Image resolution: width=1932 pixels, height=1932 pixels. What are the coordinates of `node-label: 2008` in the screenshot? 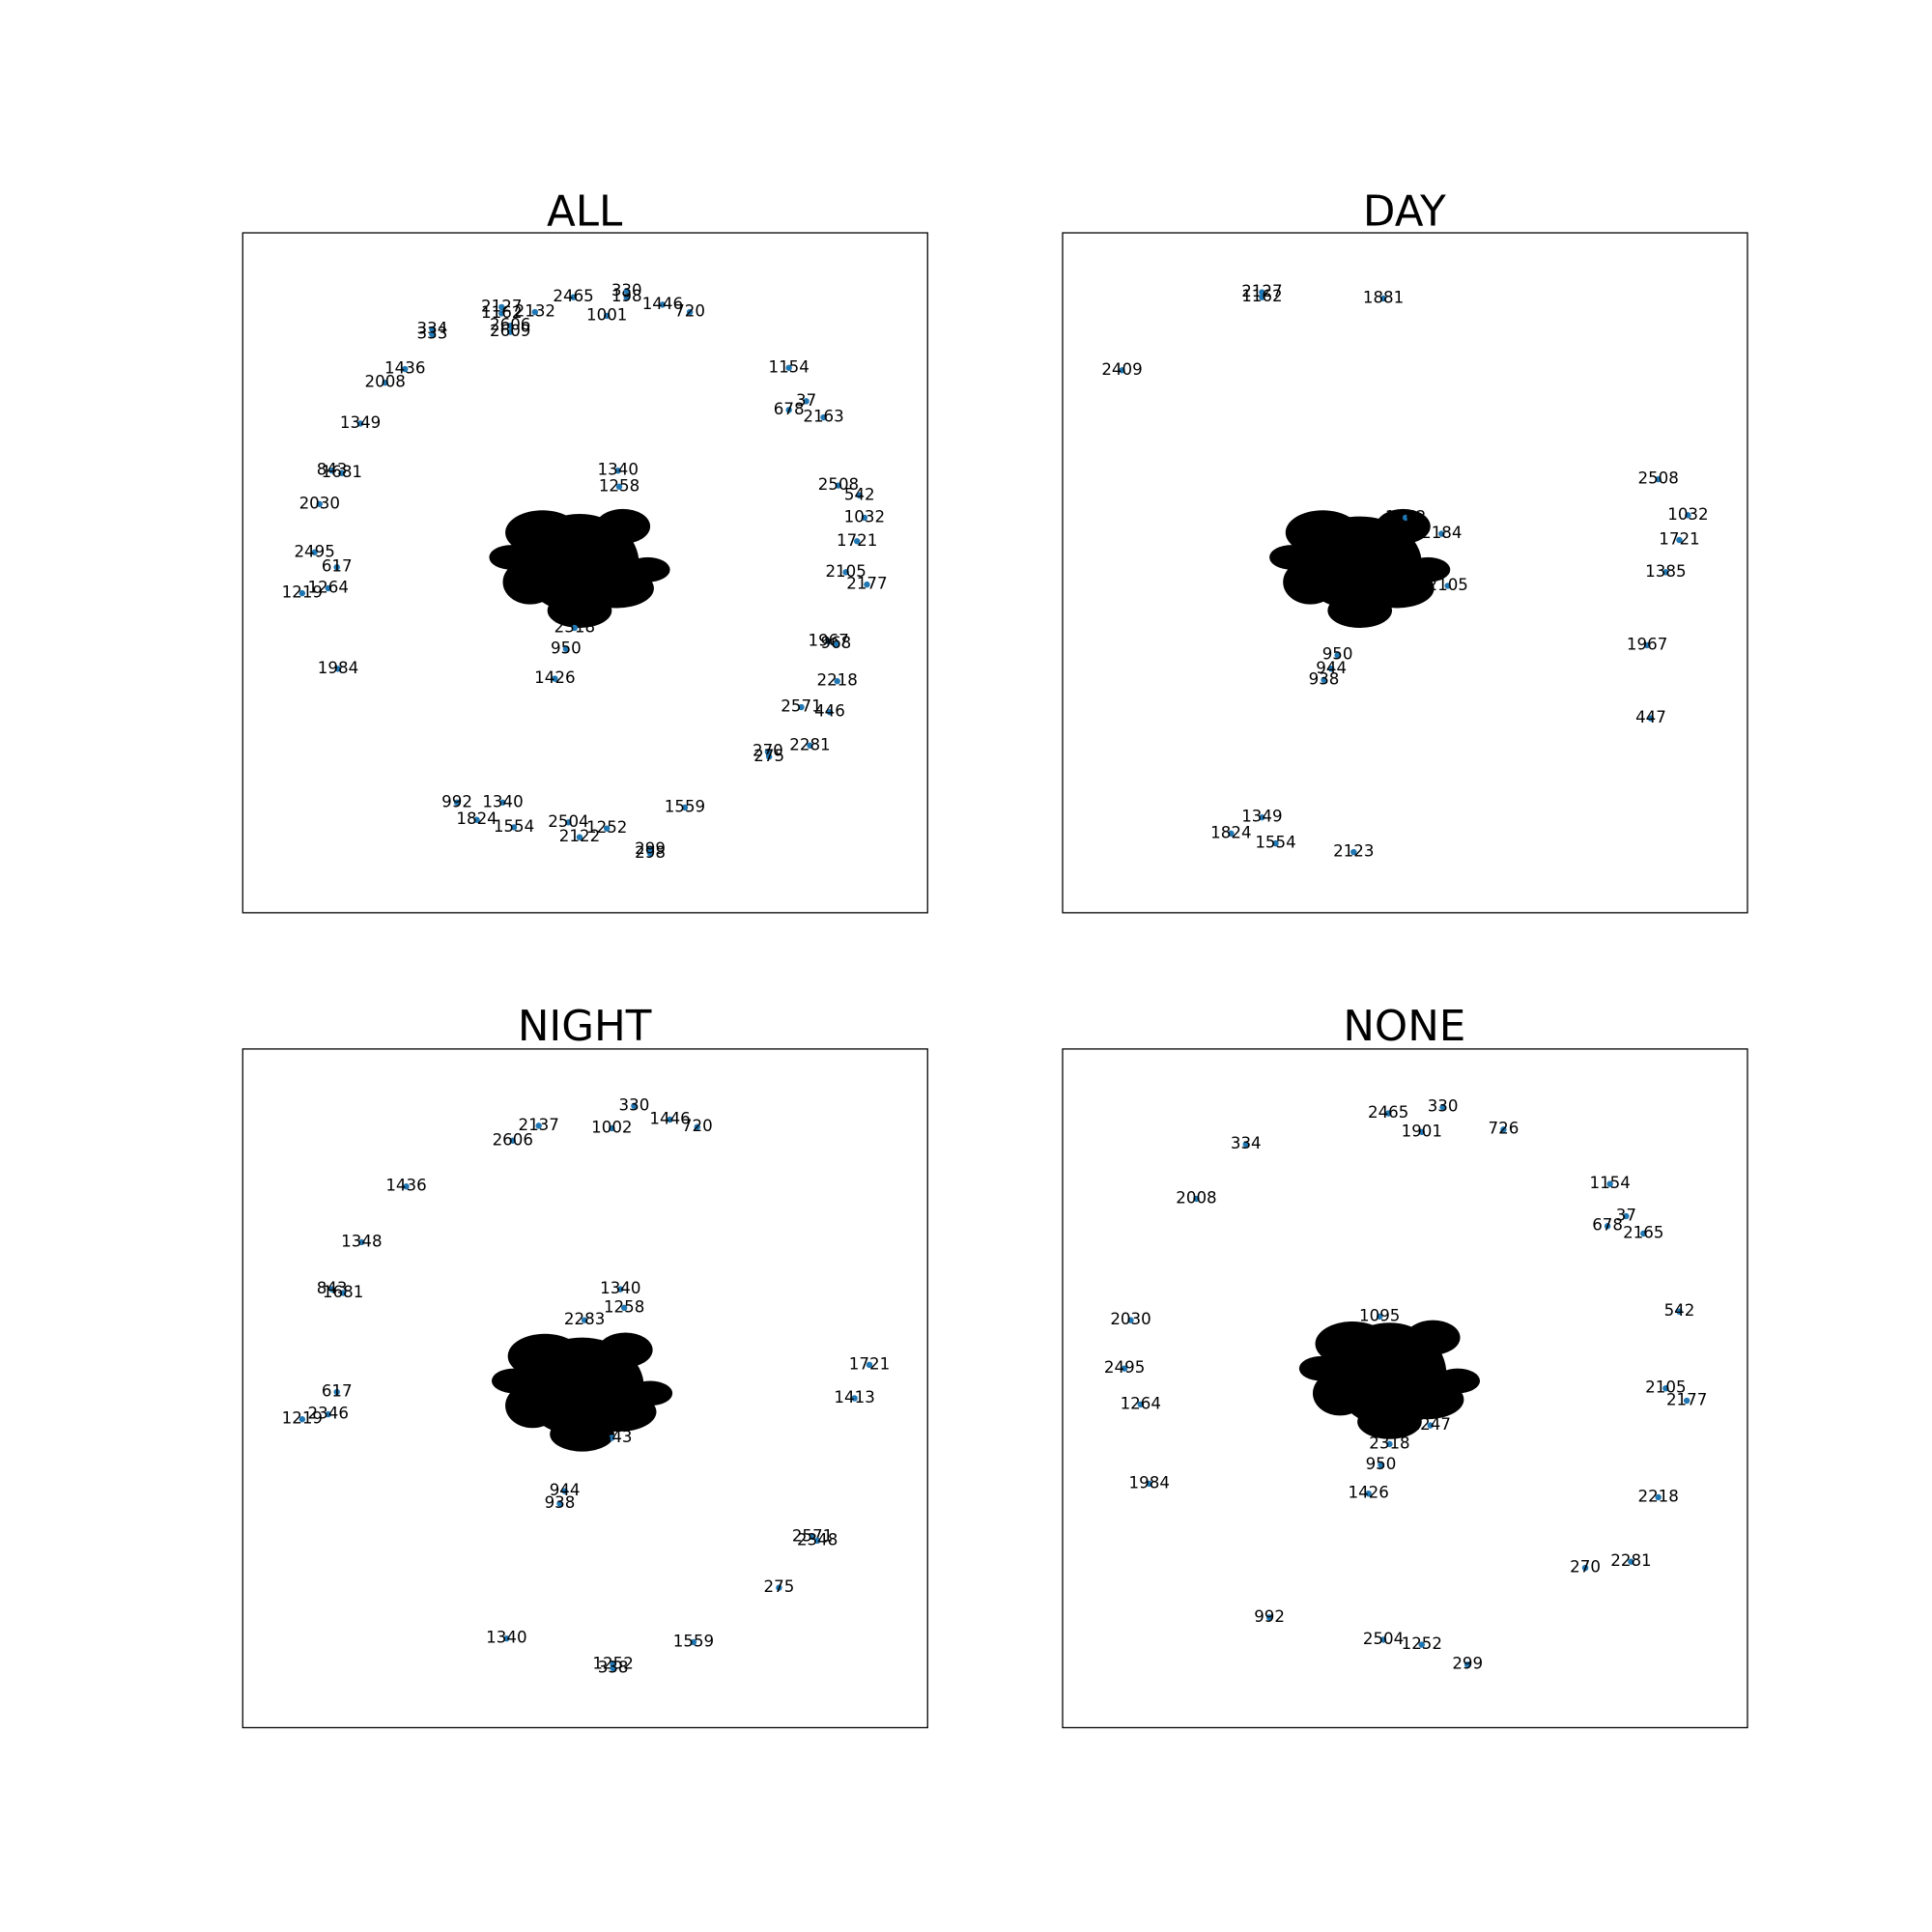 It's located at (1196, 1198).